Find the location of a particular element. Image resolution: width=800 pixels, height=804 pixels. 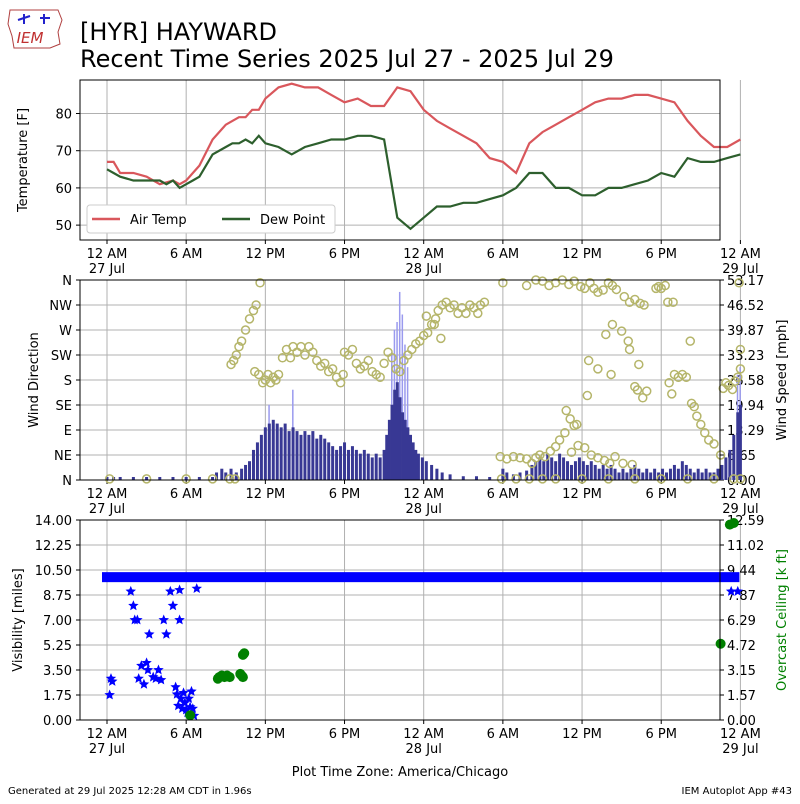

ceiling-point is located at coordinates (244, 653).